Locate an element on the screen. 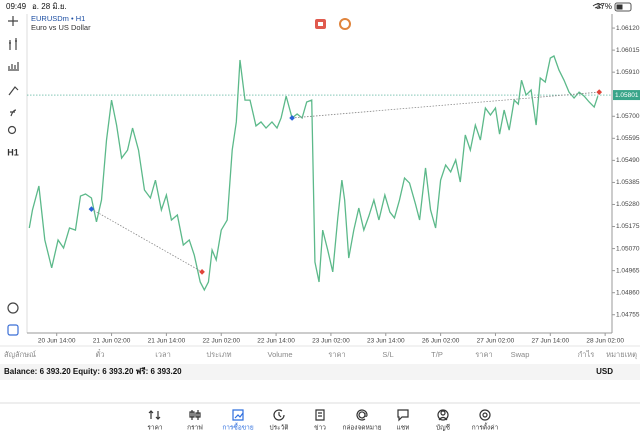  battery-icon is located at coordinates (623, 7).